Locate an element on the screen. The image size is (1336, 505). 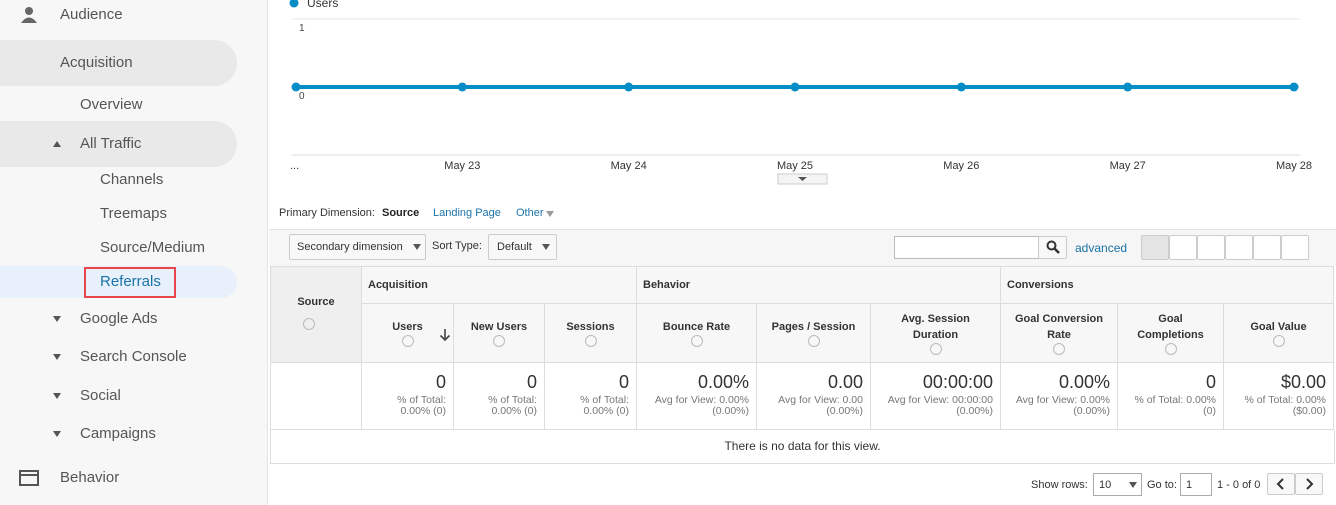
secondary-dimension: Secondary dimension is located at coordinates (357, 247).